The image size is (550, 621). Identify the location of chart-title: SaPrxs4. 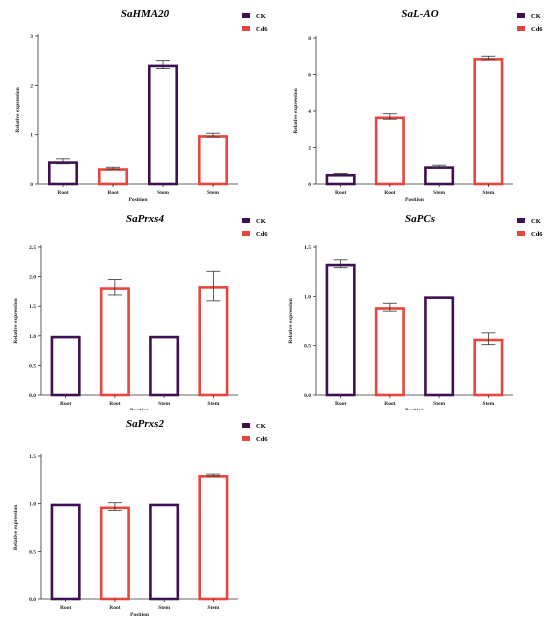
(145, 219).